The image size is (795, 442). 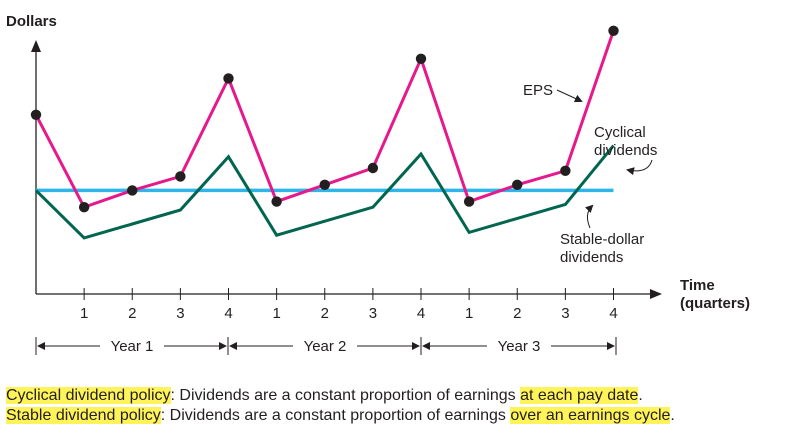 What do you see at coordinates (538, 90) in the screenshot?
I see `eps-annotation: EPS` at bounding box center [538, 90].